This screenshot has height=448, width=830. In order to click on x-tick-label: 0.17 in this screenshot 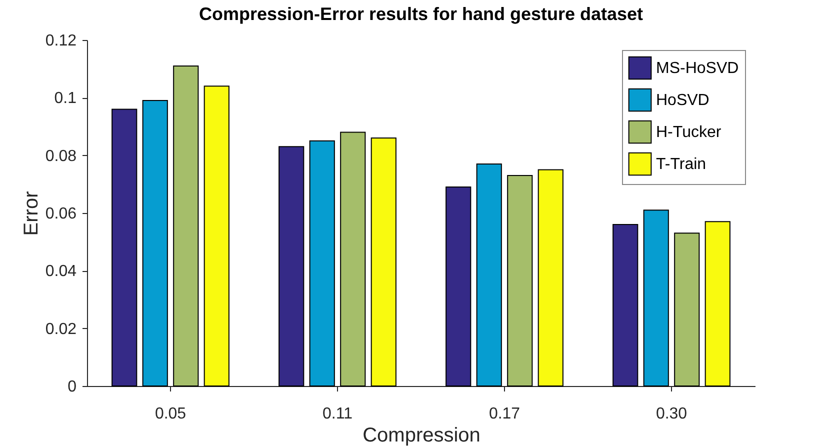, I will do `click(504, 414)`.